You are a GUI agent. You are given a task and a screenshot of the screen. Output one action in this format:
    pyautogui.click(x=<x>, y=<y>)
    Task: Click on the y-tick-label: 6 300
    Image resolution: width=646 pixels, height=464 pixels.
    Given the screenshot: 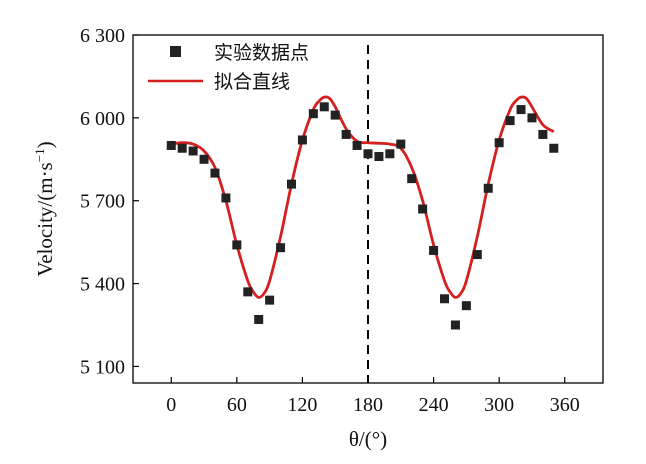 What is the action you would take?
    pyautogui.click(x=102, y=36)
    